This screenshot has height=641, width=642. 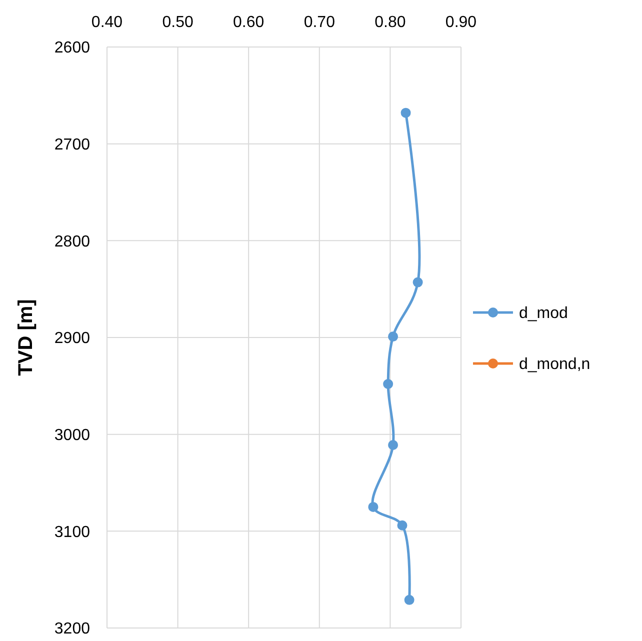 I want to click on x-tick-label: 0.70, so click(x=320, y=22).